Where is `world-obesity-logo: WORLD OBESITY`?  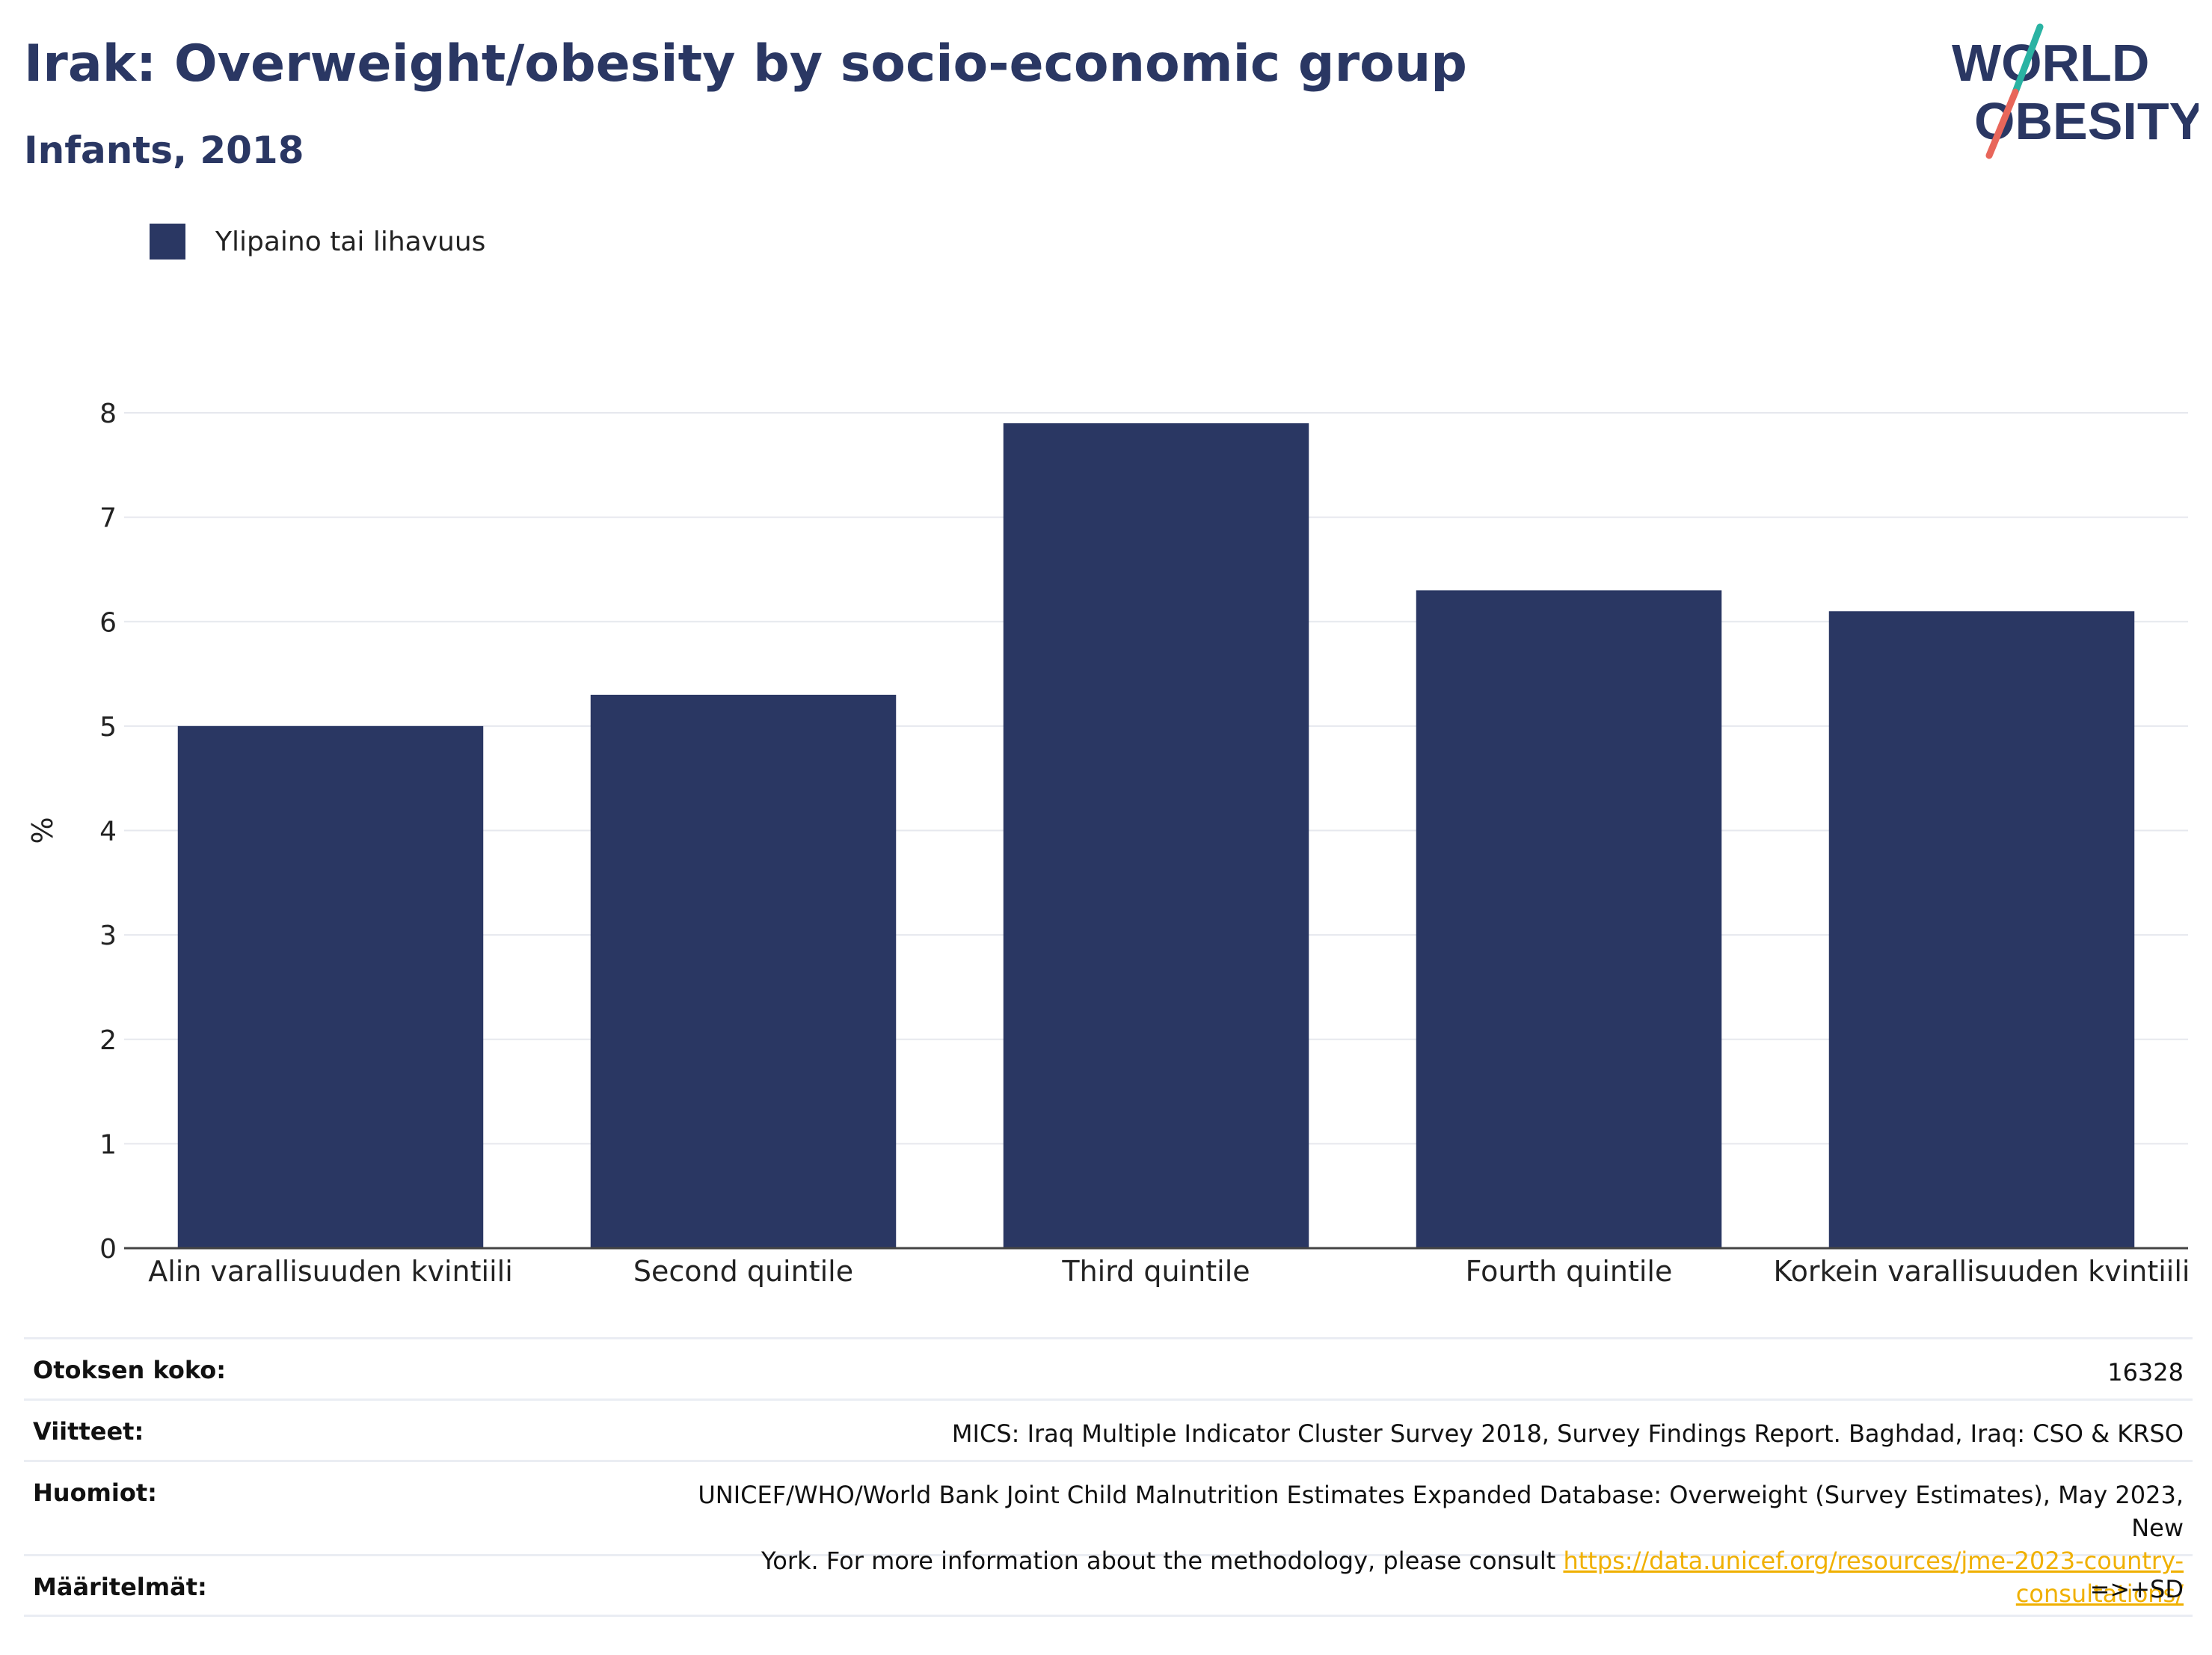 world-obesity-logo: WORLD OBESITY is located at coordinates (2075, 91).